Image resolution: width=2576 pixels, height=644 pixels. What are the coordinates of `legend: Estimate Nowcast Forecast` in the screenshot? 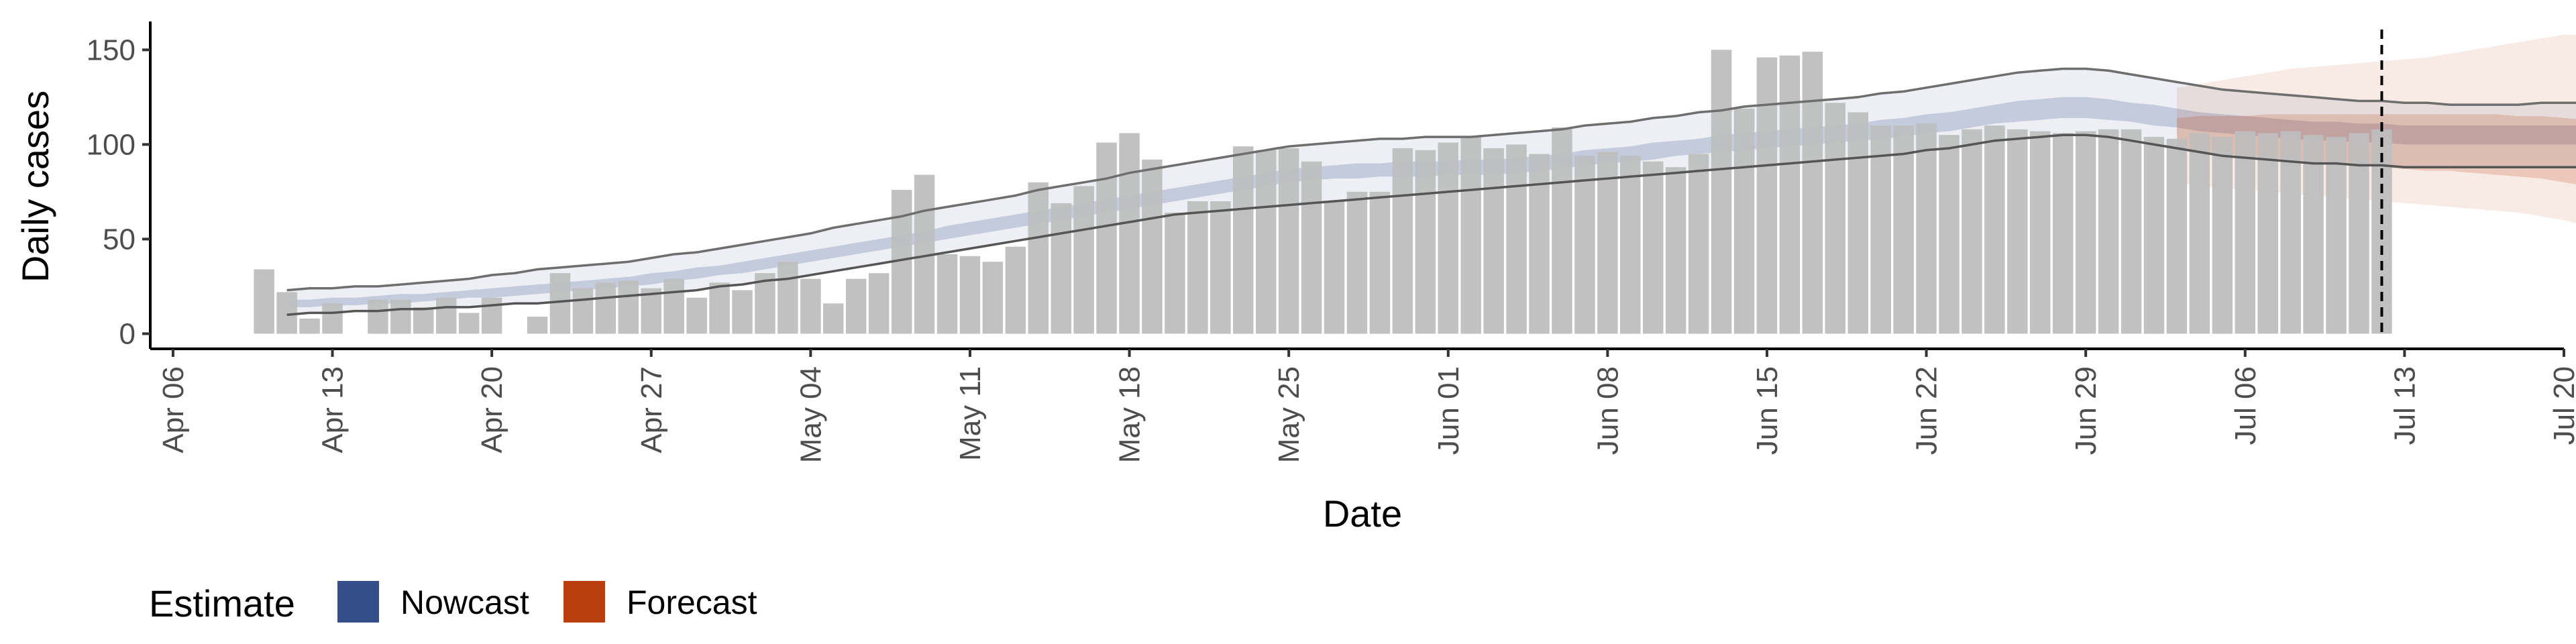 It's located at (453, 603).